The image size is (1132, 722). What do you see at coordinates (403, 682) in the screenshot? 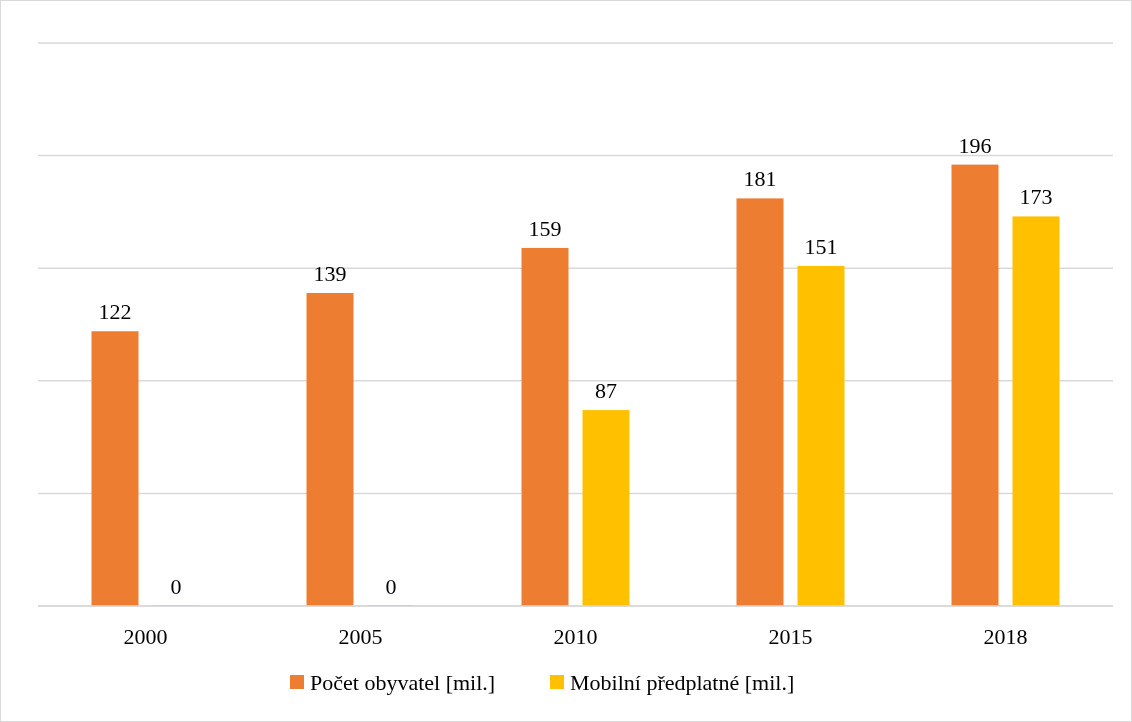
I see `legend-label: Počet obyvatel [mil.]` at bounding box center [403, 682].